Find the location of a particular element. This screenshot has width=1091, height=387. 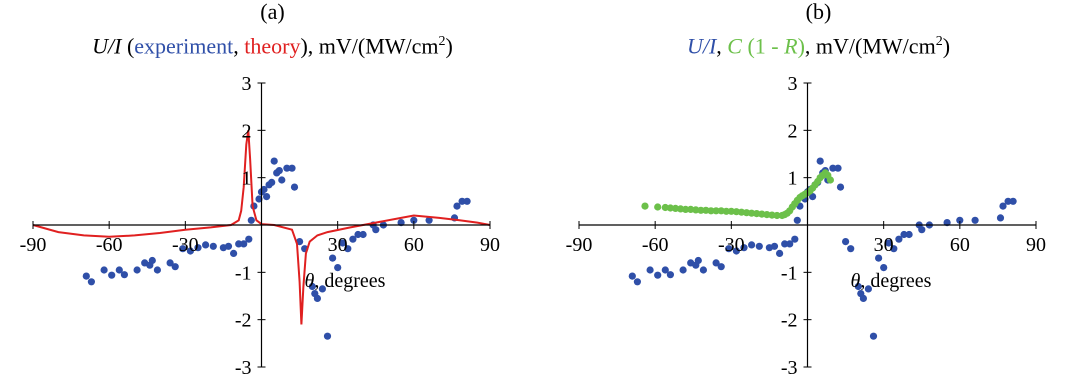

x-tick-label-a-0: -90 is located at coordinates (33, 245).